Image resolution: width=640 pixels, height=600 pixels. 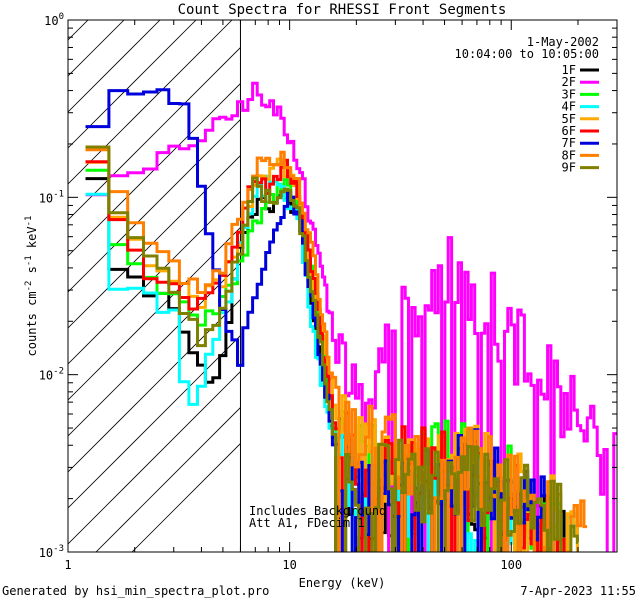 What do you see at coordinates (32, 323) in the screenshot?
I see `y-label-main: counts cm` at bounding box center [32, 323].